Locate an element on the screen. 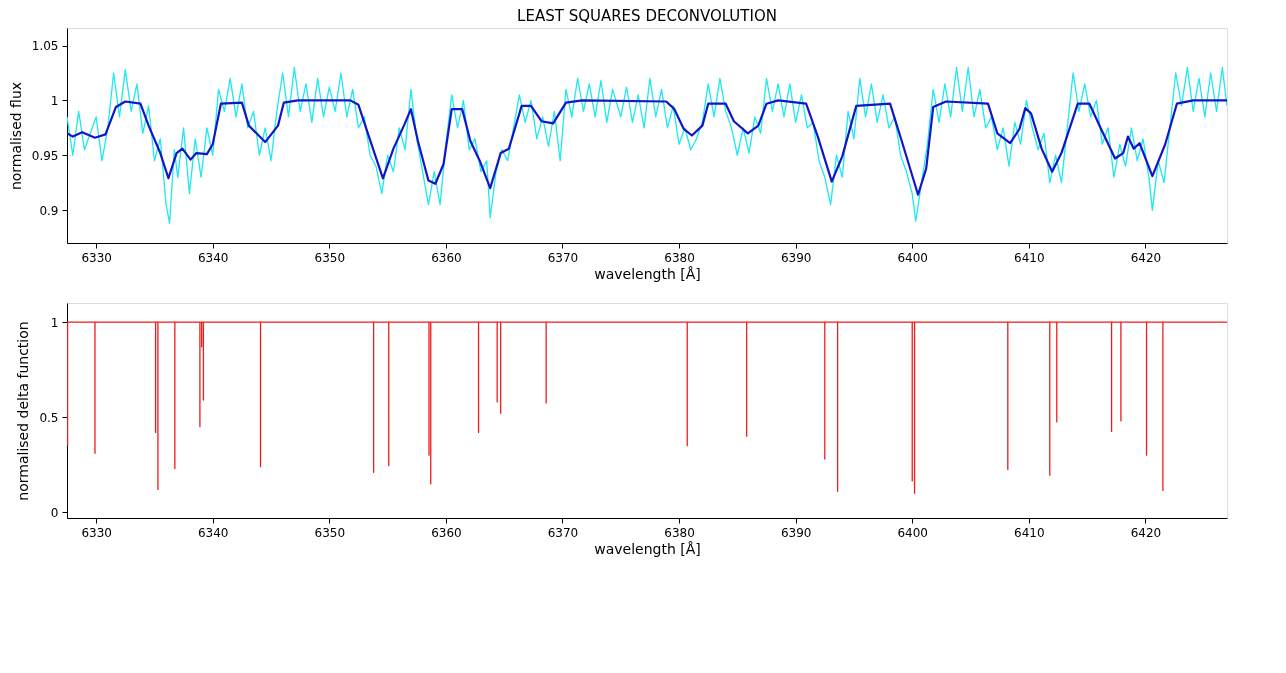 This screenshot has height=673, width=1286. line-series is located at coordinates (647, 147).